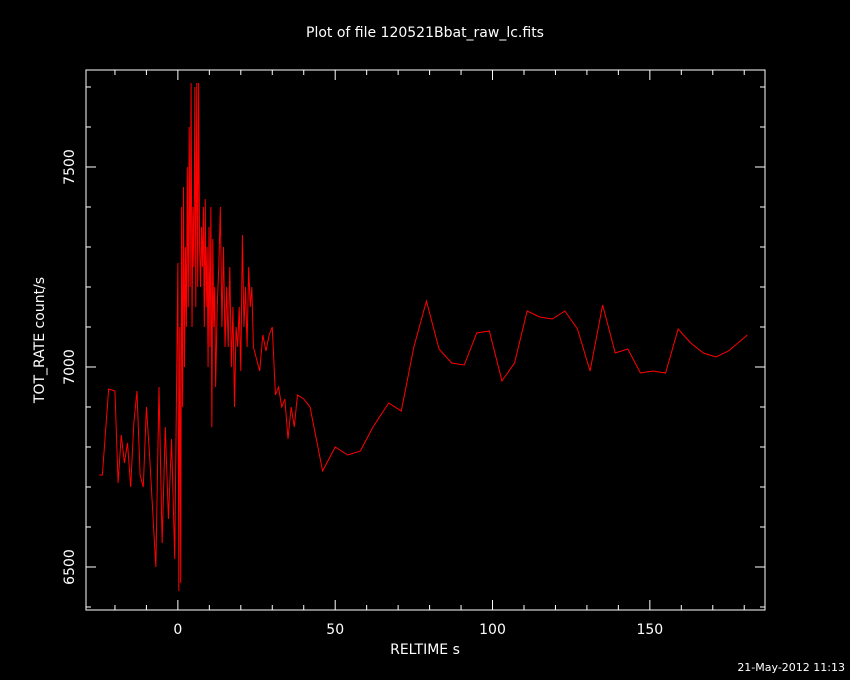 Image resolution: width=850 pixels, height=680 pixels. Describe the element at coordinates (649, 630) in the screenshot. I see `x-tick-label: 150` at that location.